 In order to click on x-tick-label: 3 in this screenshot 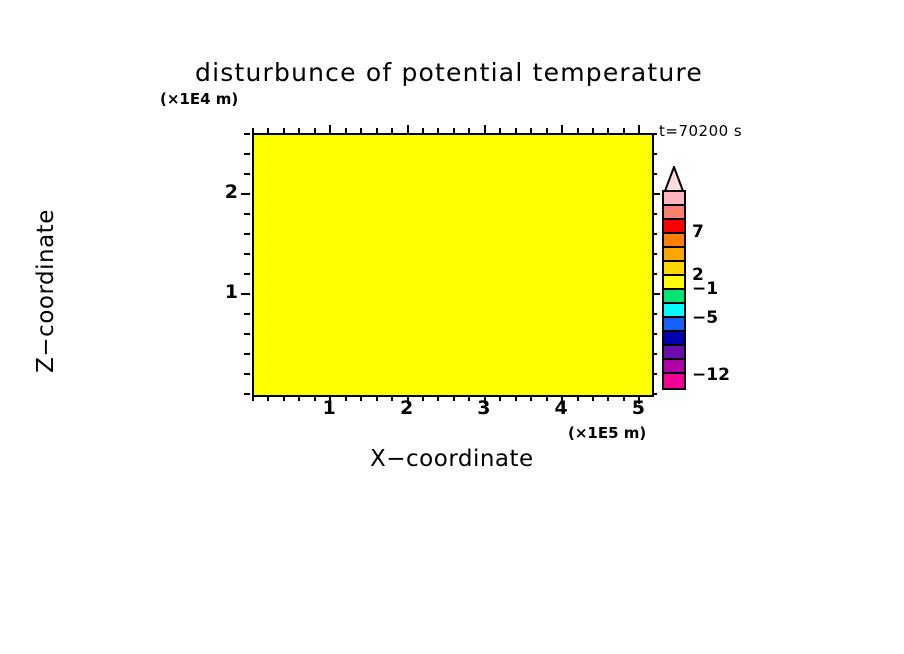, I will do `click(484, 408)`.